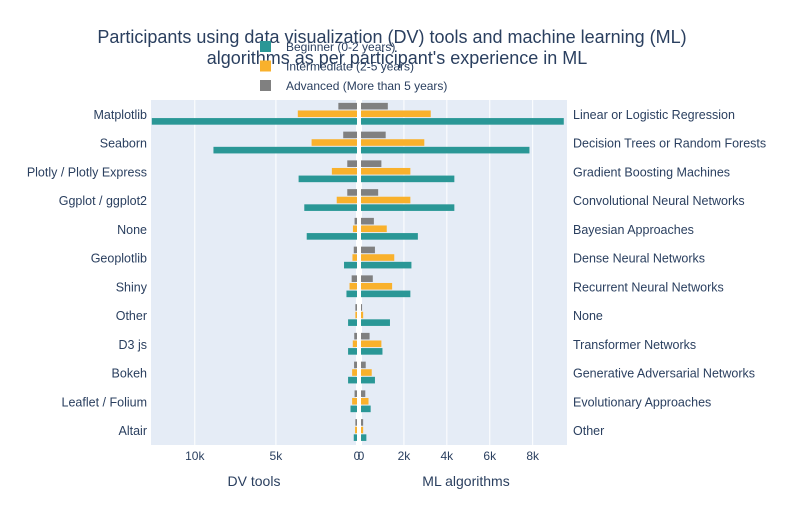 The height and width of the screenshot is (525, 789). Describe the element at coordinates (651, 172) in the screenshot. I see `category-label-ml-2: Gradient Boosting Machines` at that location.